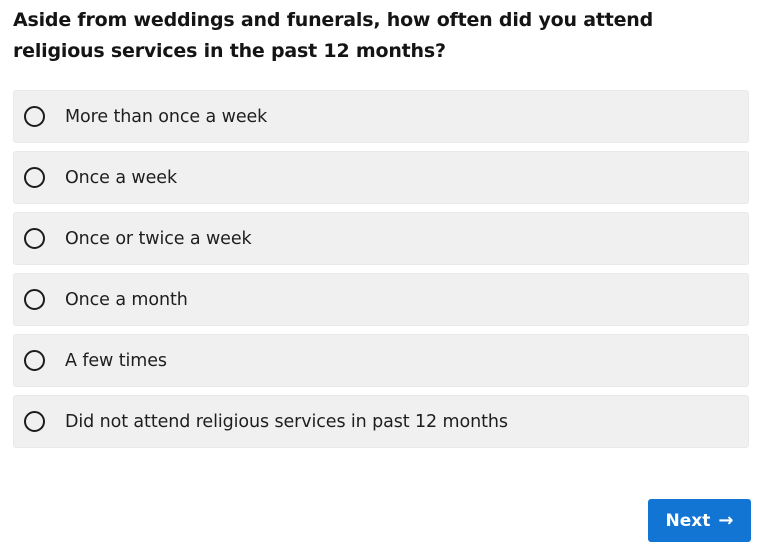  Describe the element at coordinates (381, 360) in the screenshot. I see `option-a-few-times: A few times` at that location.